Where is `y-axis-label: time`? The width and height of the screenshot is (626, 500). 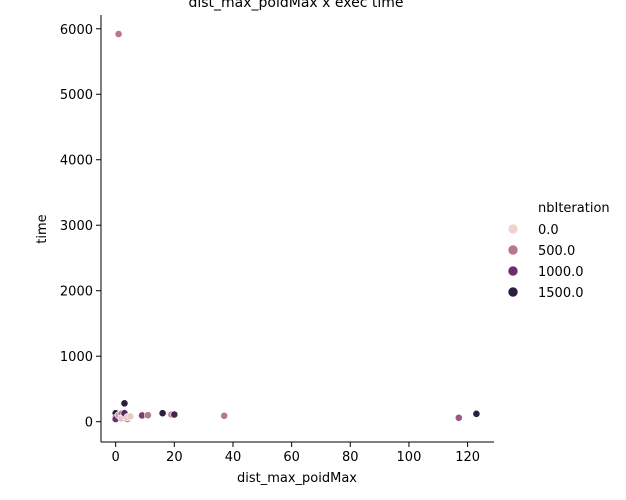
y-axis-label: time is located at coordinates (42, 228).